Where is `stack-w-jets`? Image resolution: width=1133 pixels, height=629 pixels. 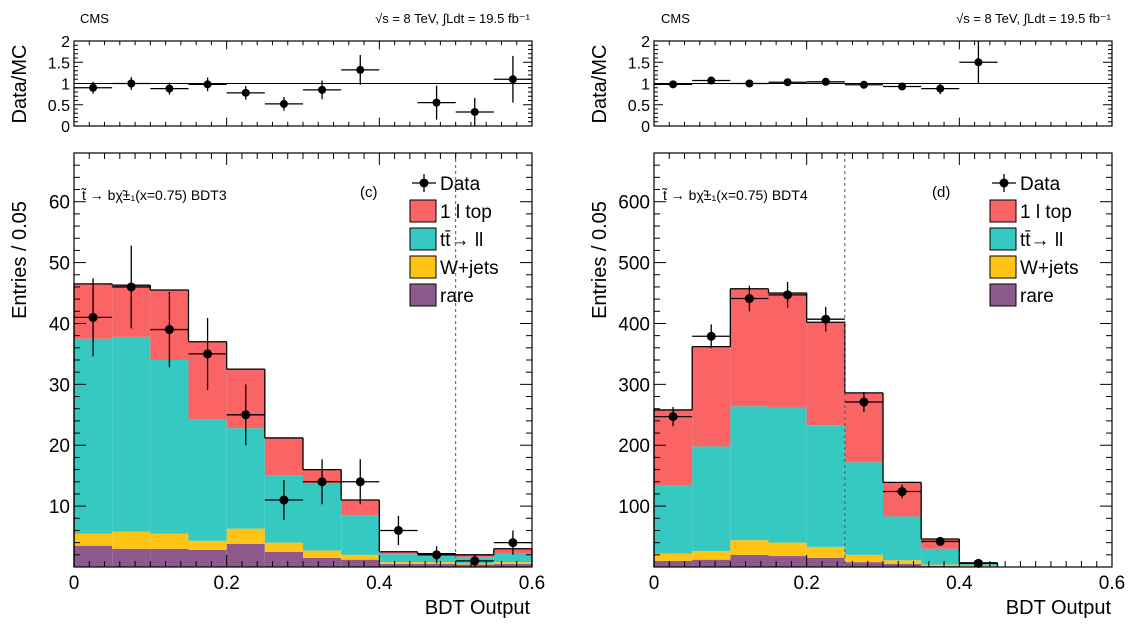 stack-w-jets is located at coordinates (826, 553).